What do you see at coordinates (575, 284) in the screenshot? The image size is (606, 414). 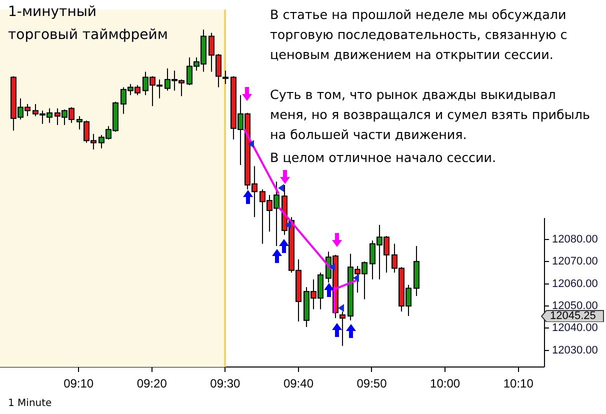 I see `y-tick-label: 12060.00` at bounding box center [575, 284].